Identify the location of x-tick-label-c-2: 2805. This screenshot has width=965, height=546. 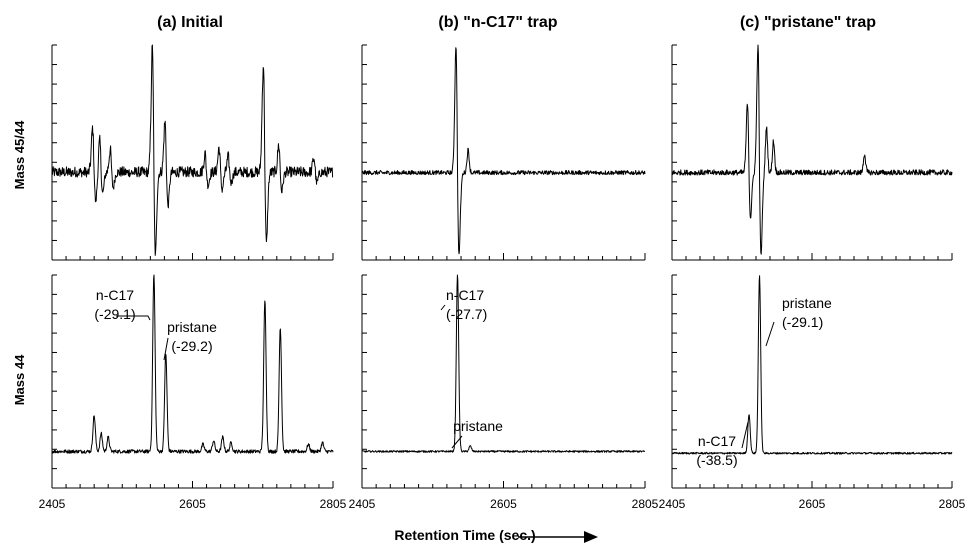
(952, 504).